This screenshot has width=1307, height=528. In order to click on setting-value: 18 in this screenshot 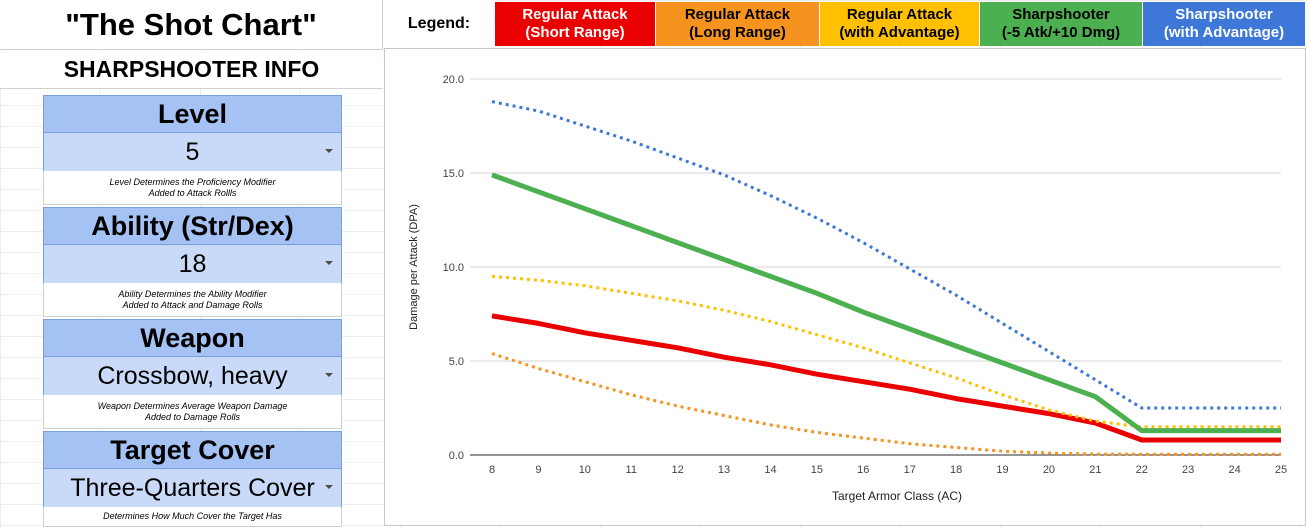, I will do `click(192, 263)`.